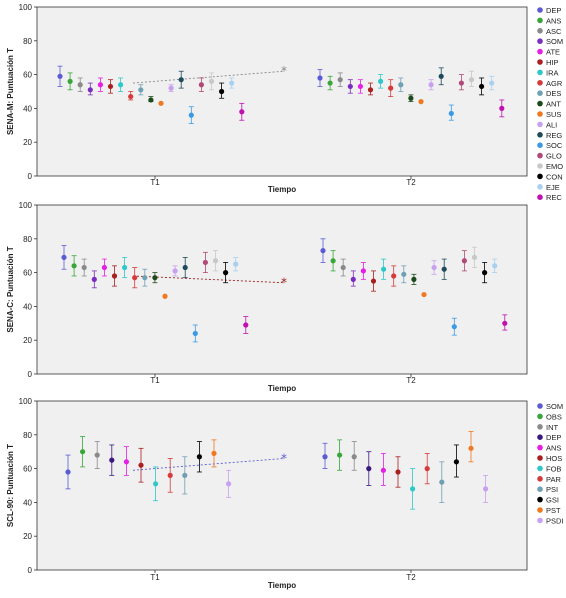  Describe the element at coordinates (110, 86) in the screenshot. I see `point-hip-t1` at that location.